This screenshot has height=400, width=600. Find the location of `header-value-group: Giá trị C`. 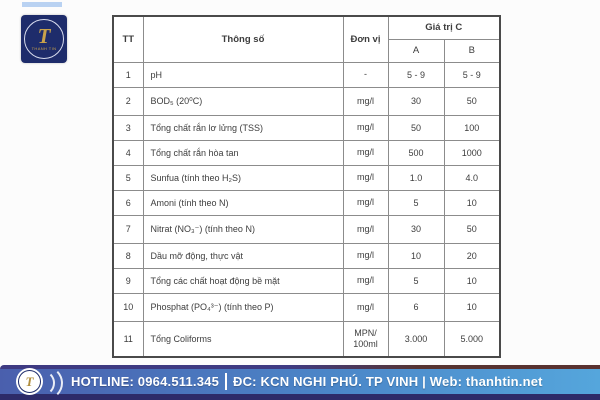

header-value-group: Giá trị C is located at coordinates (444, 27).